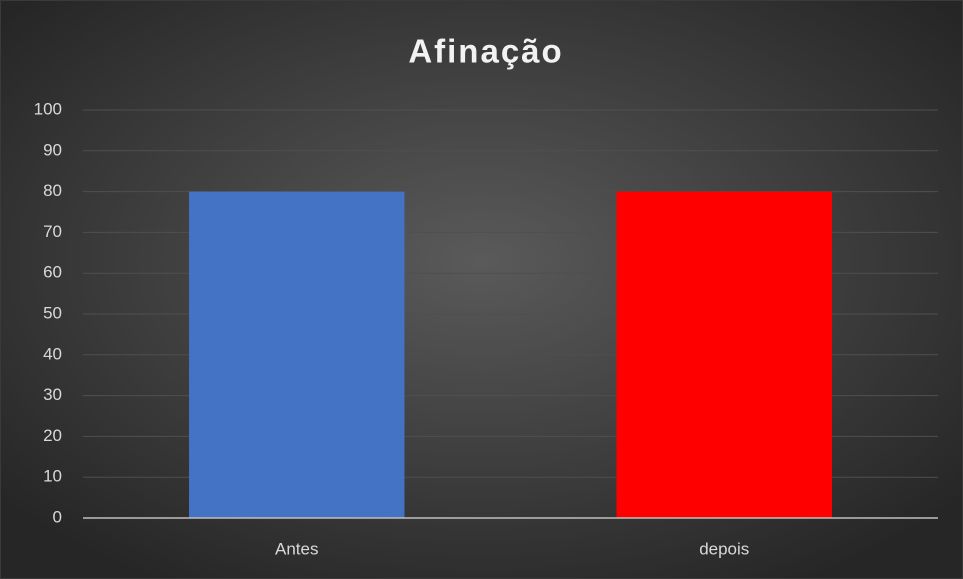 The width and height of the screenshot is (963, 579). Describe the element at coordinates (48, 108) in the screenshot. I see `y-tick-label: 100` at that location.